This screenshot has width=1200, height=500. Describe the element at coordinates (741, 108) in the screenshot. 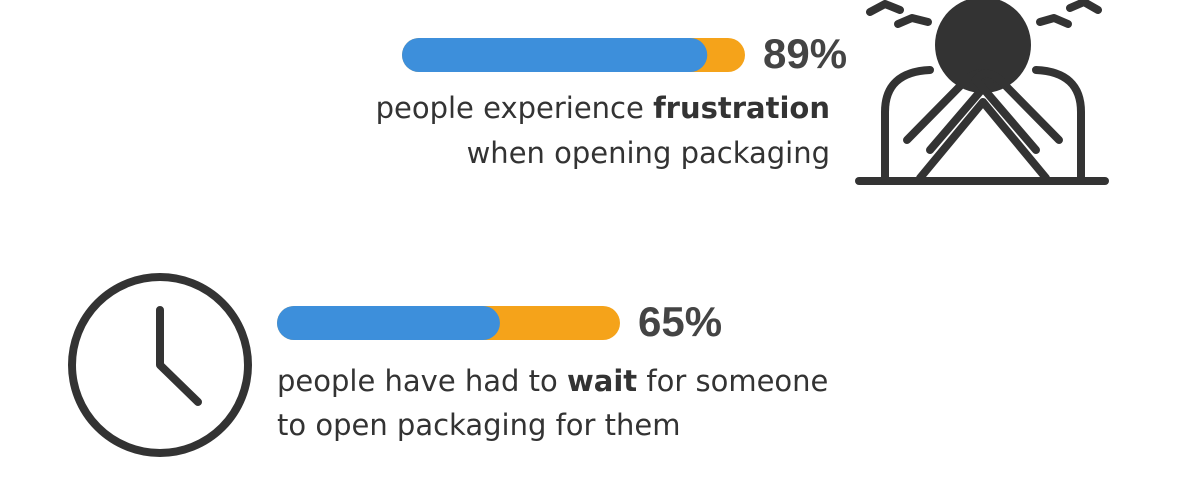

I see `emphasis: frustration` at that location.